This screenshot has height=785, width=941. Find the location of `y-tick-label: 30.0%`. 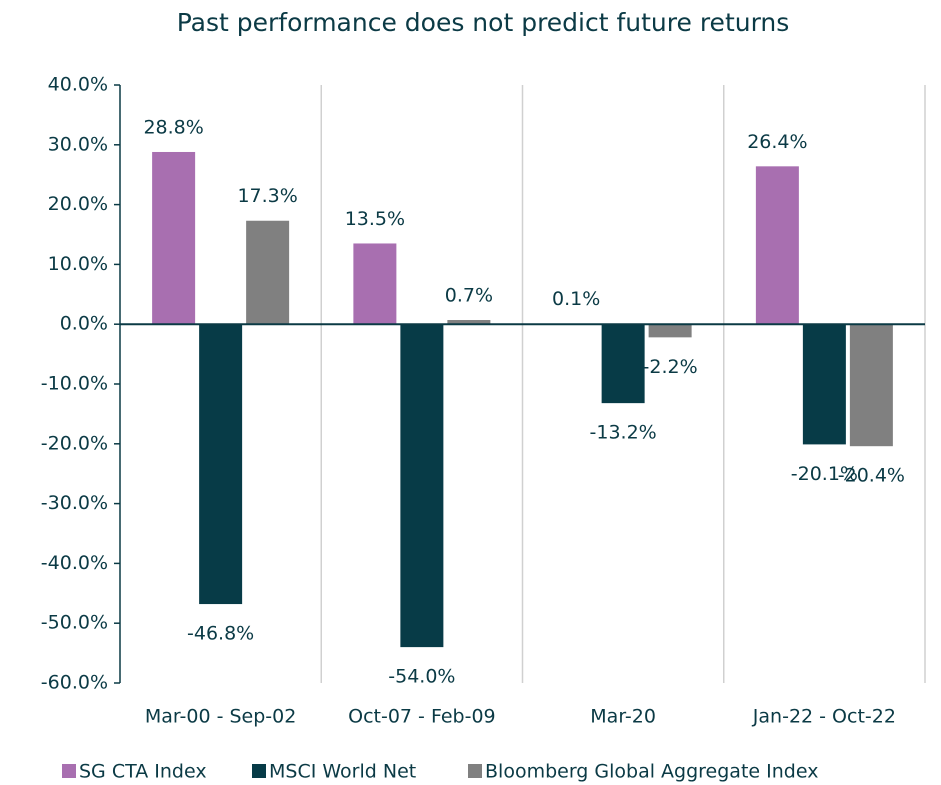

y-tick-label: 30.0% is located at coordinates (78, 144).